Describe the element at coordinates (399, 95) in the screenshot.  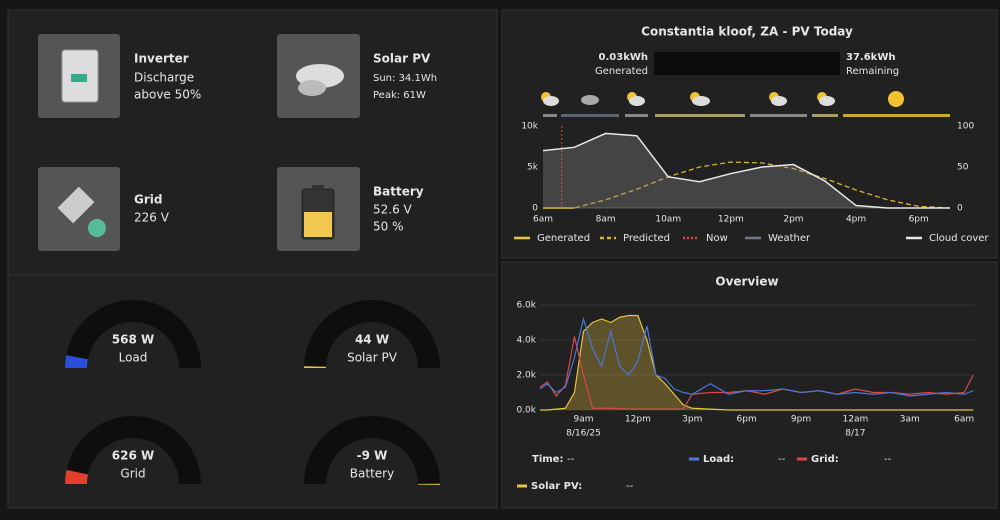
I see `tile-line: Peak: 61W` at that location.